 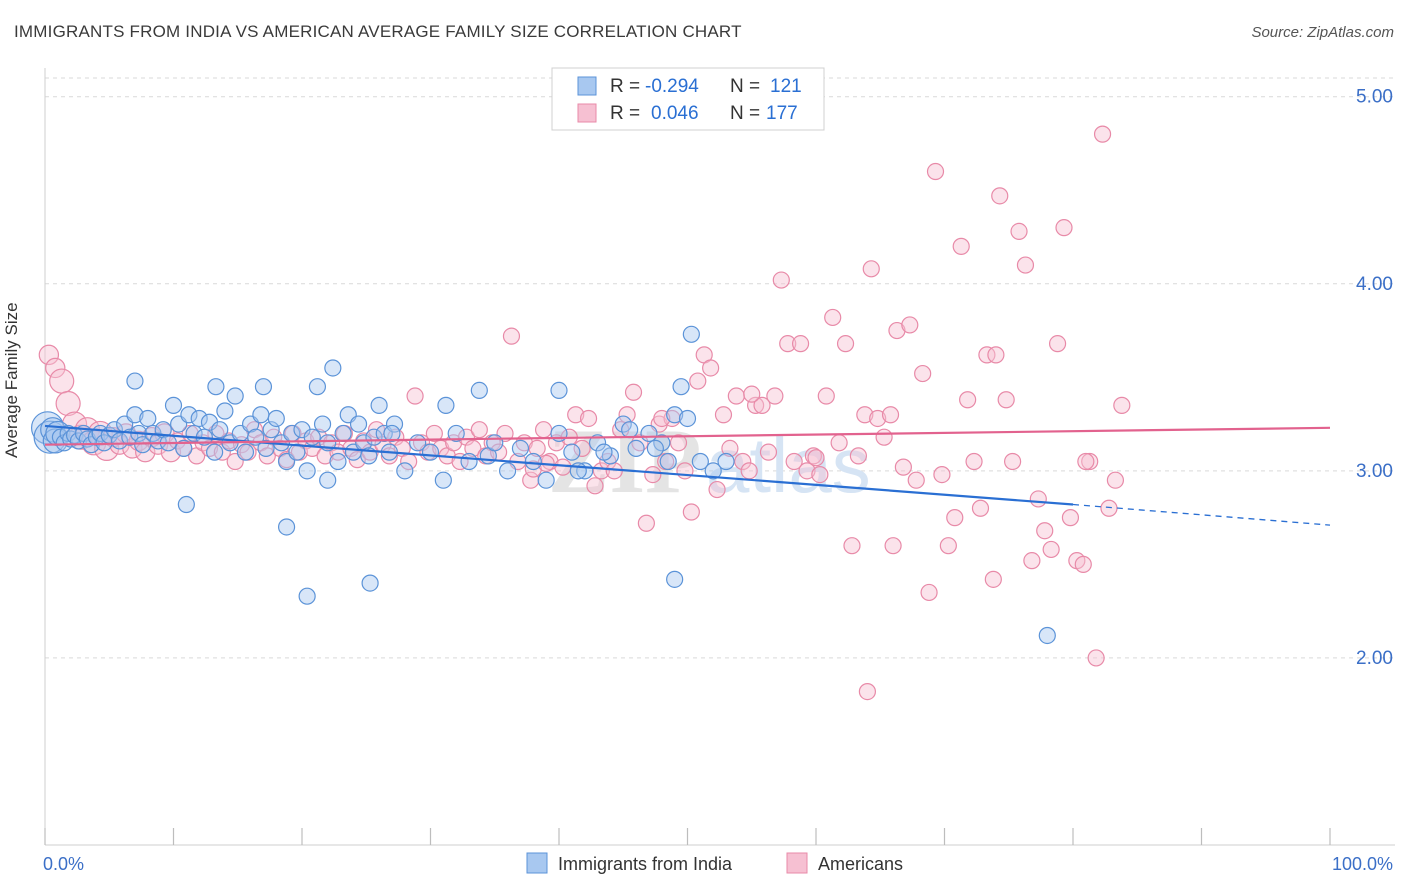 What do you see at coordinates (625, 113) in the screenshot?
I see `legend-r-label-americans: R =` at bounding box center [625, 113].